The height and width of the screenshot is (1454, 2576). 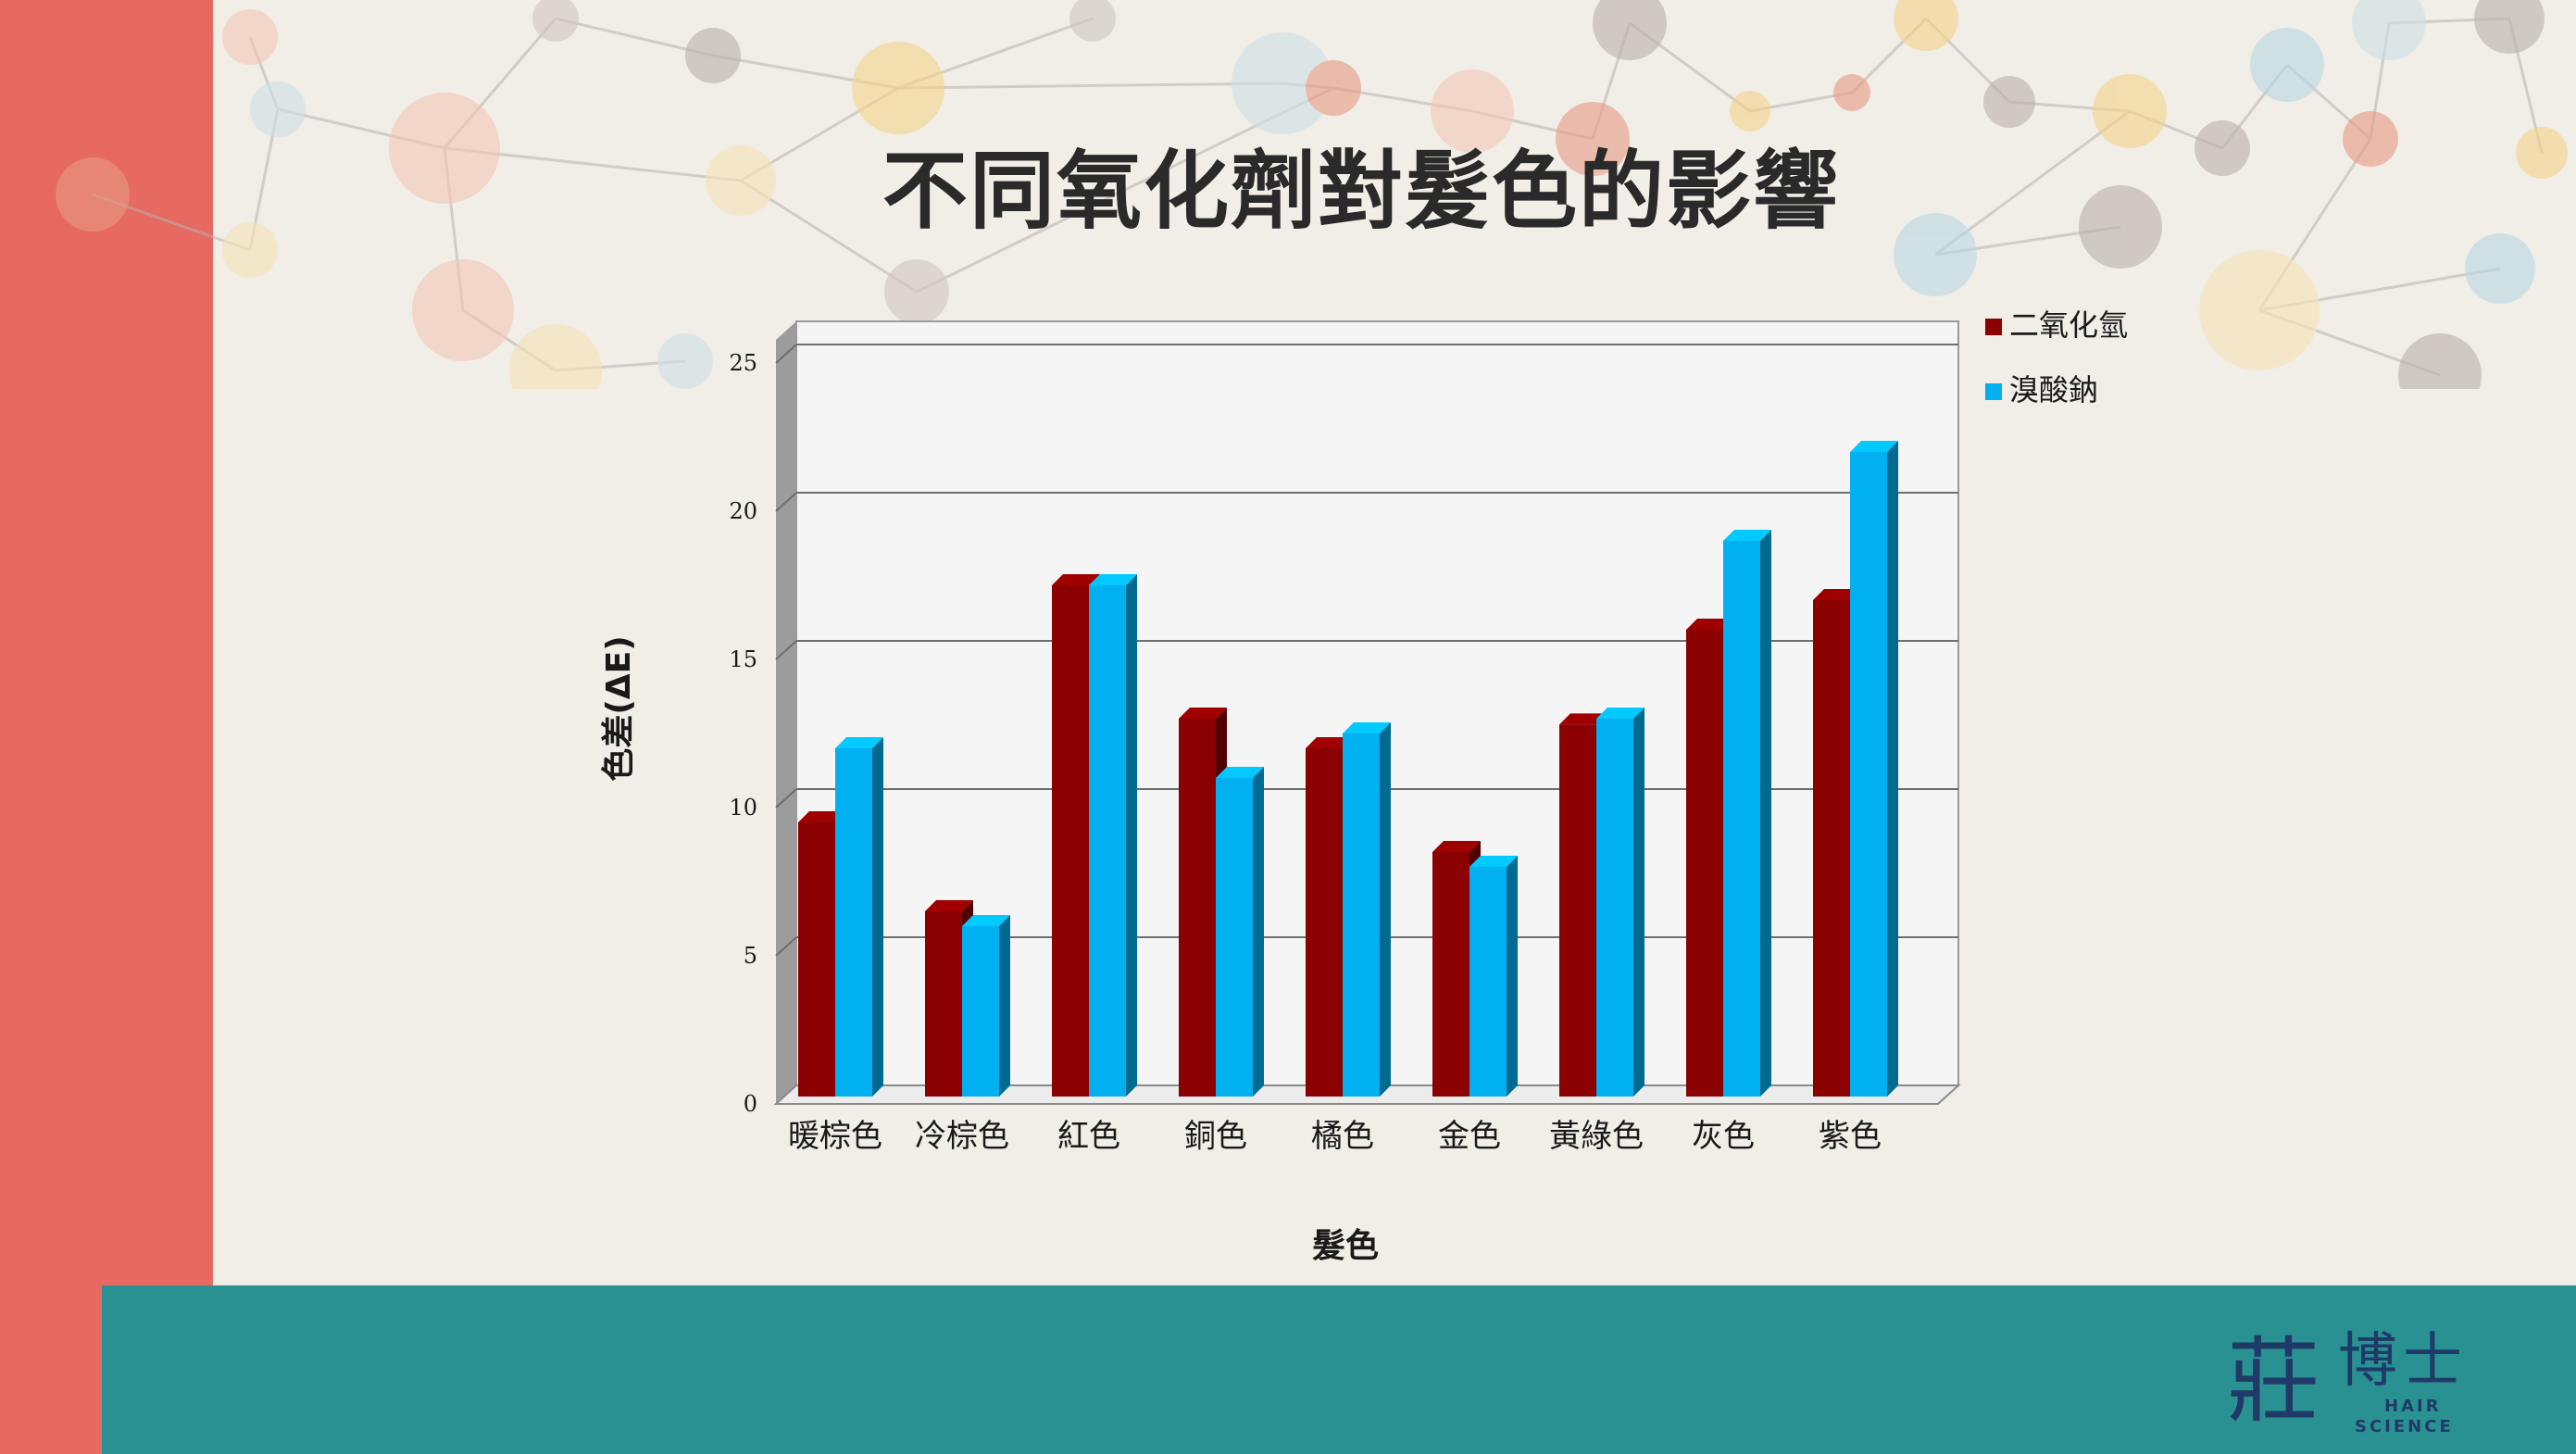 What do you see at coordinates (2404, 1426) in the screenshot?
I see `logo-line2: SCIENCE` at bounding box center [2404, 1426].